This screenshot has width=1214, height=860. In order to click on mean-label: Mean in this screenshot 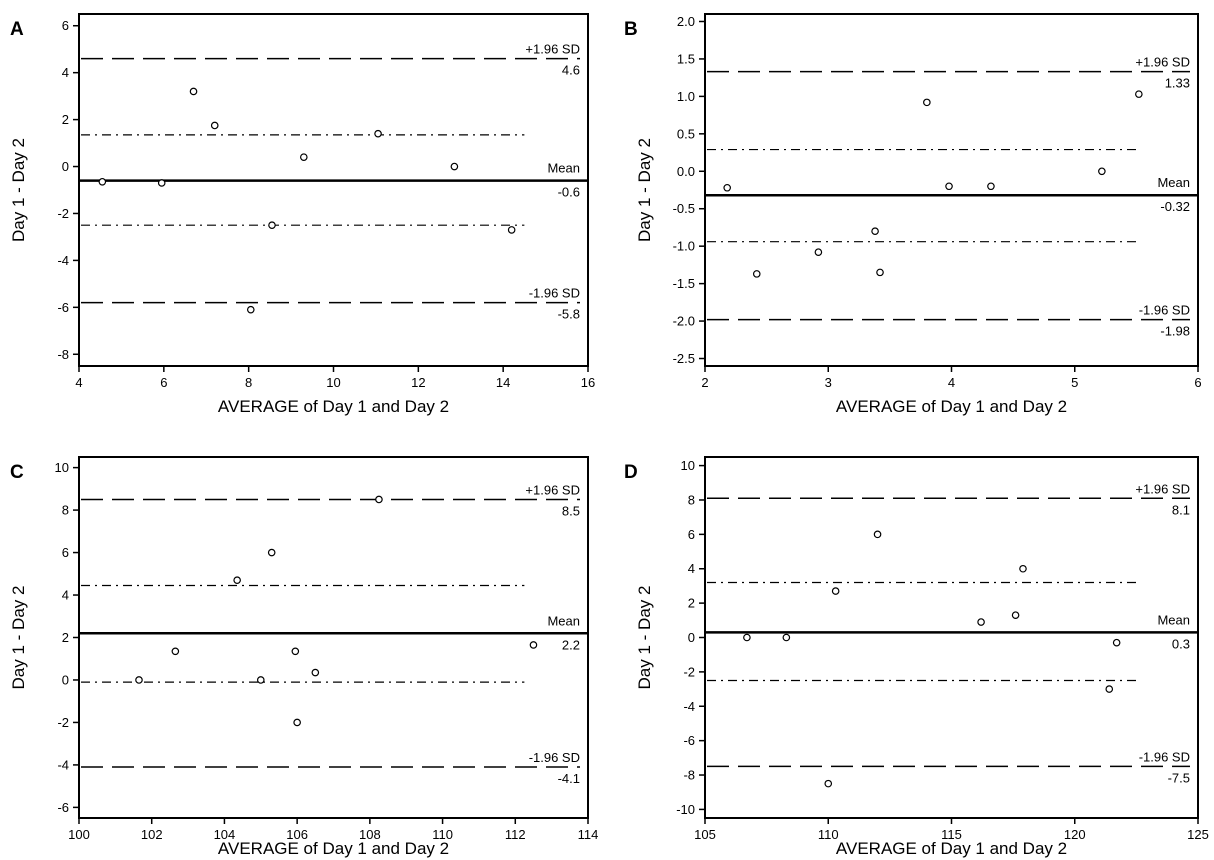, I will do `click(563, 620)`.